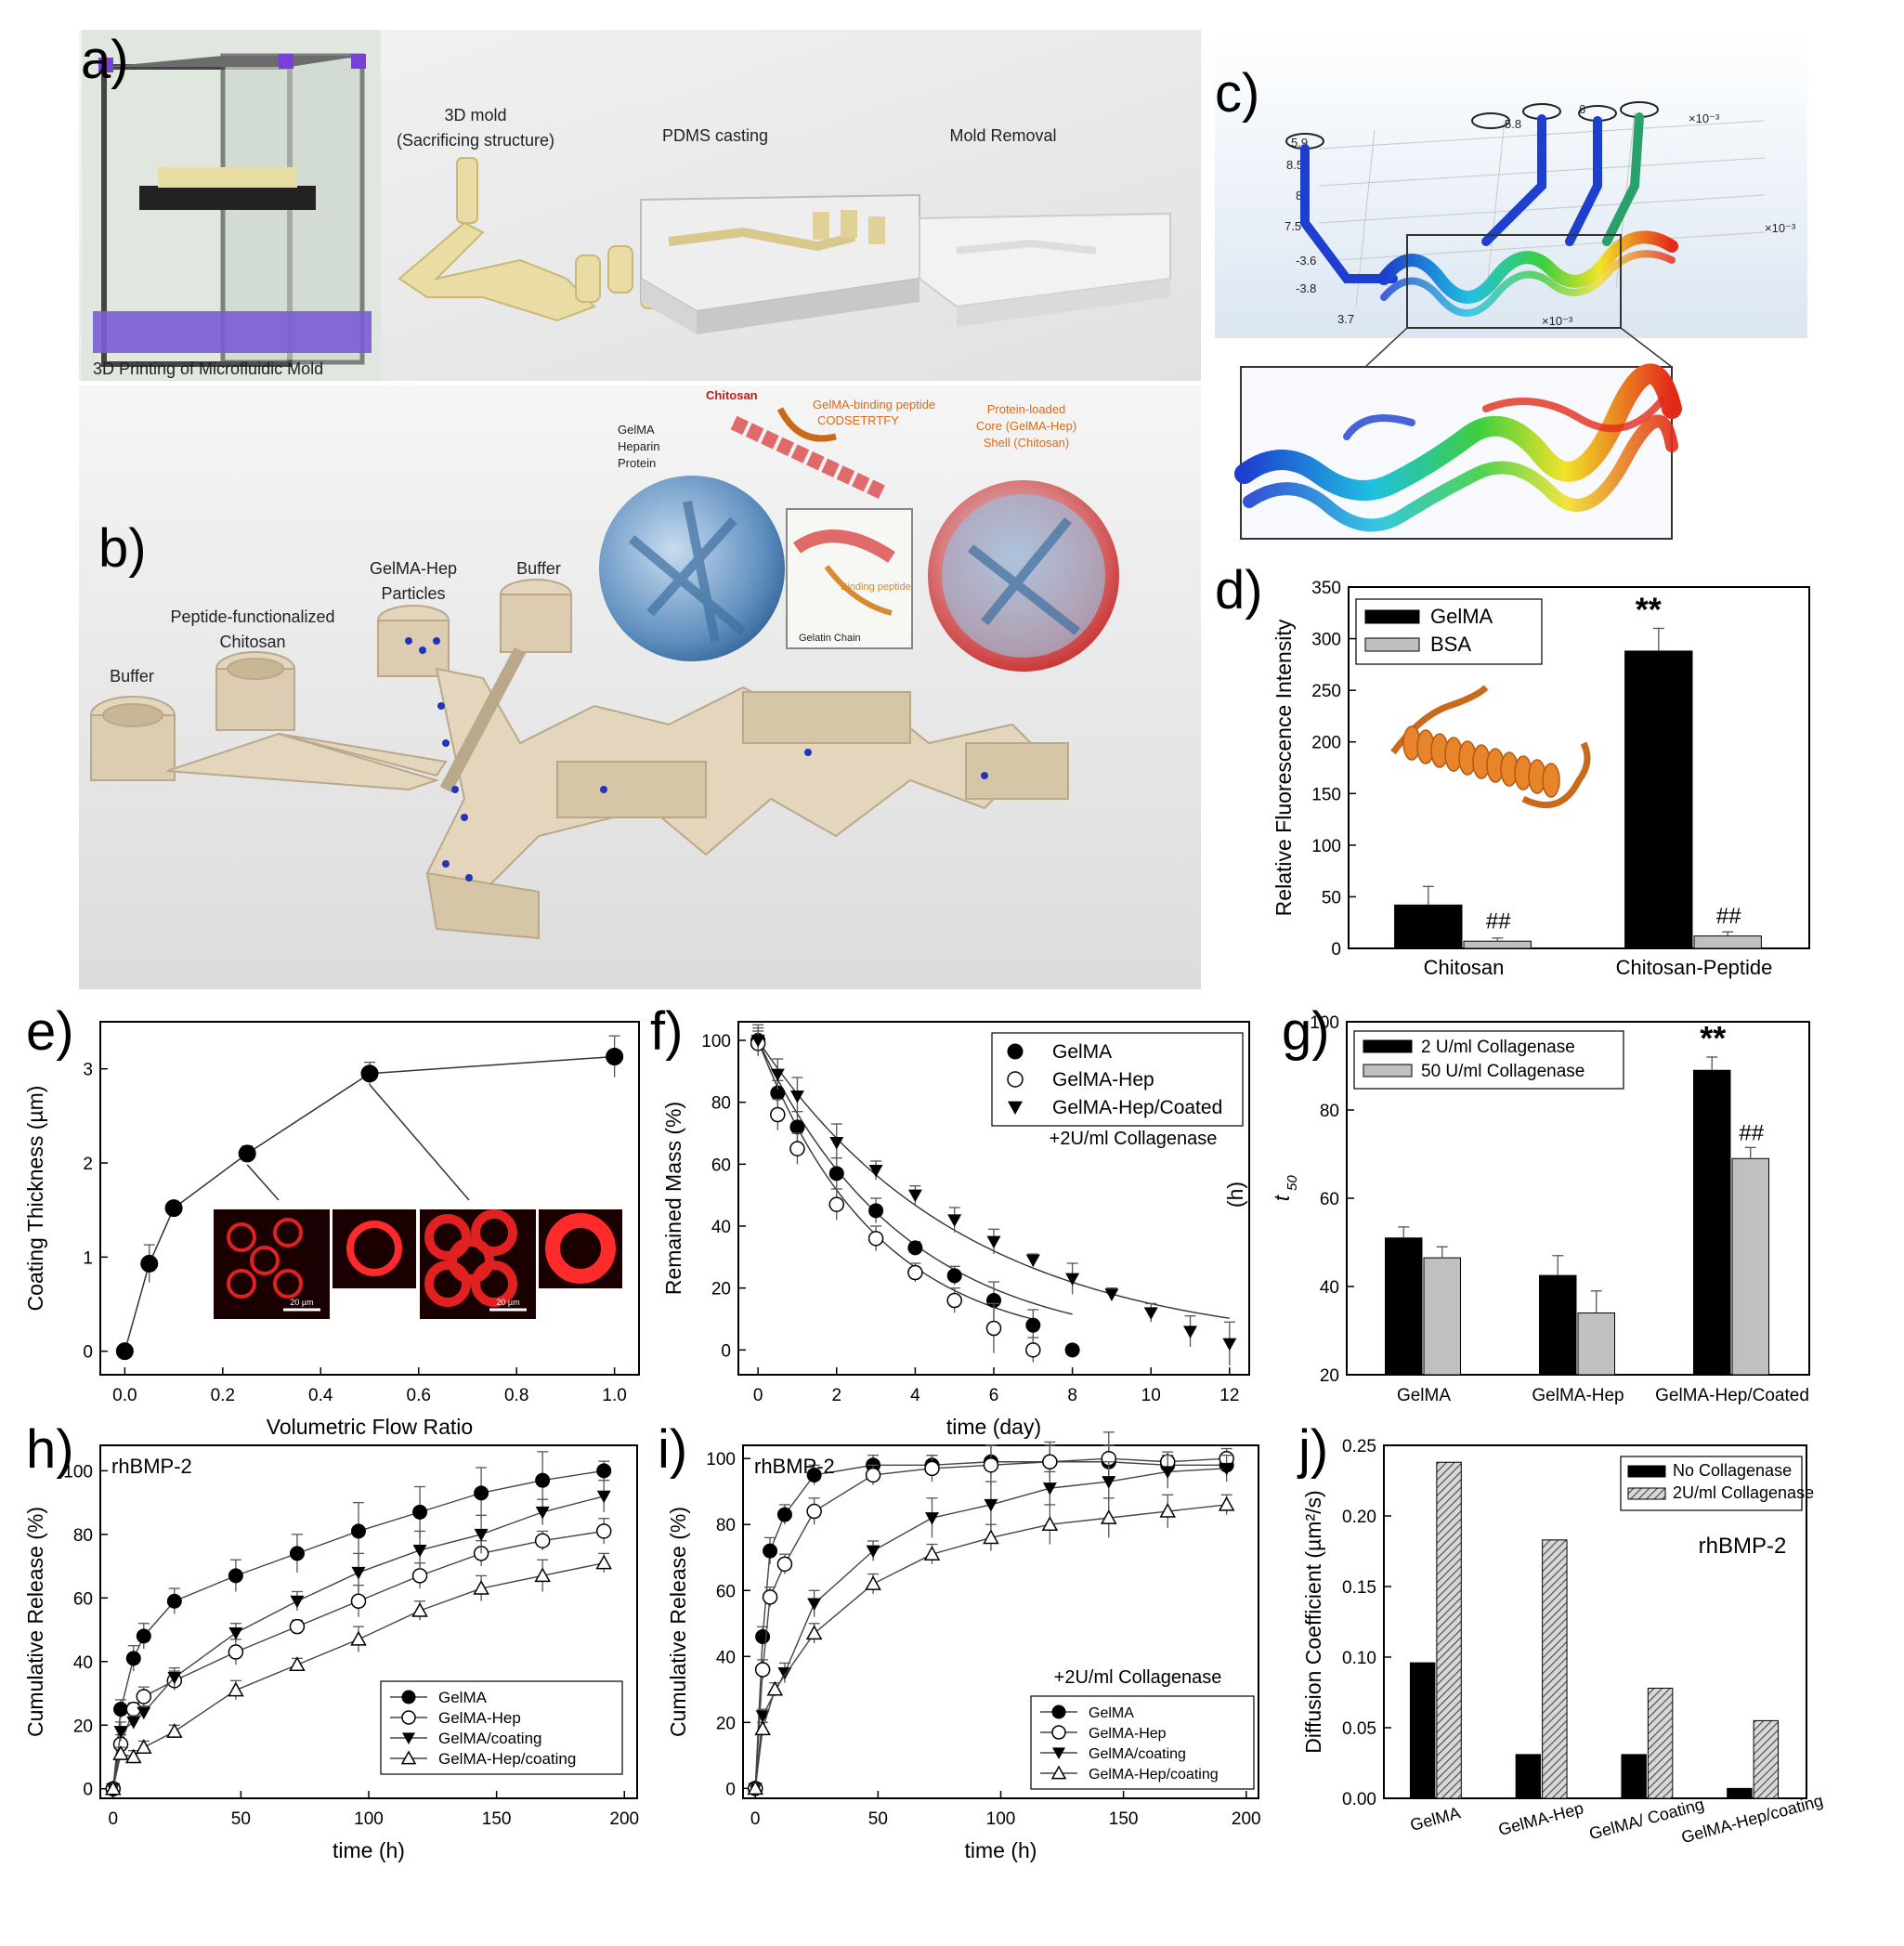 This screenshot has height=1946, width=1904. What do you see at coordinates (113, 1819) in the screenshot?
I see `x-tick-label-h: 0` at bounding box center [113, 1819].